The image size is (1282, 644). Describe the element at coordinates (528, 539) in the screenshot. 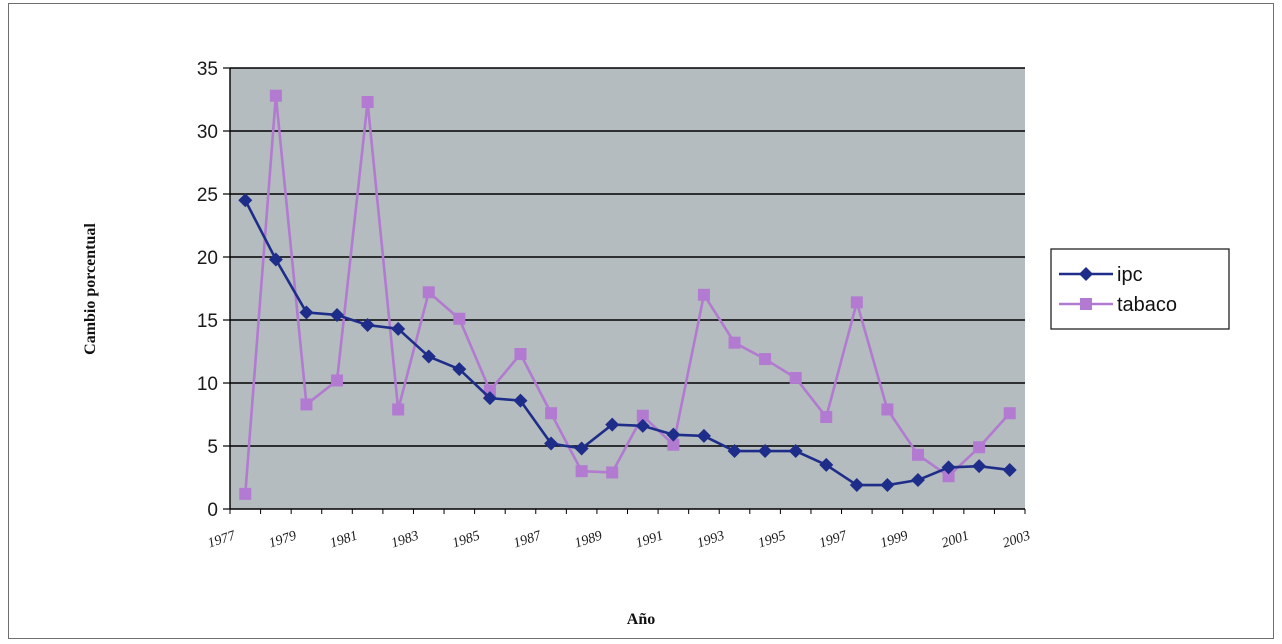

I see `x-tick-label: 1987` at that location.